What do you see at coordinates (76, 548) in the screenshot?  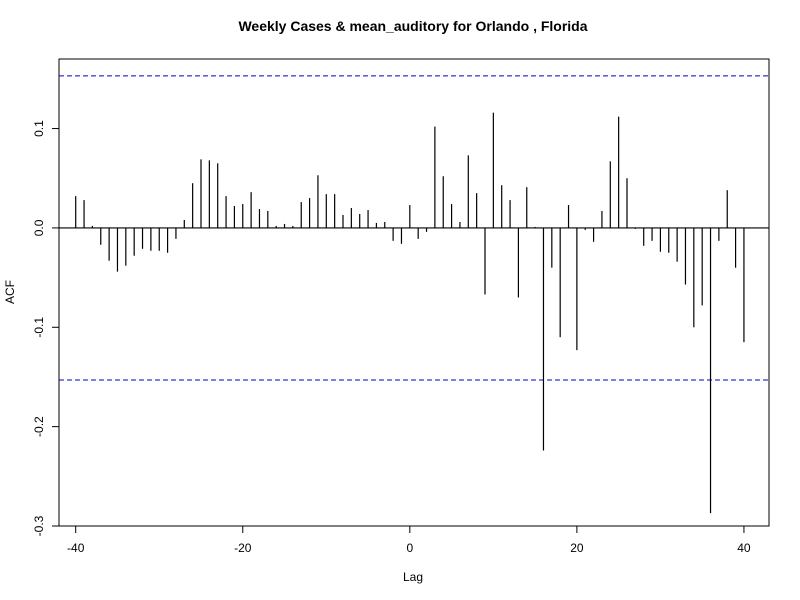 I see `x-tick-label: -40` at bounding box center [76, 548].